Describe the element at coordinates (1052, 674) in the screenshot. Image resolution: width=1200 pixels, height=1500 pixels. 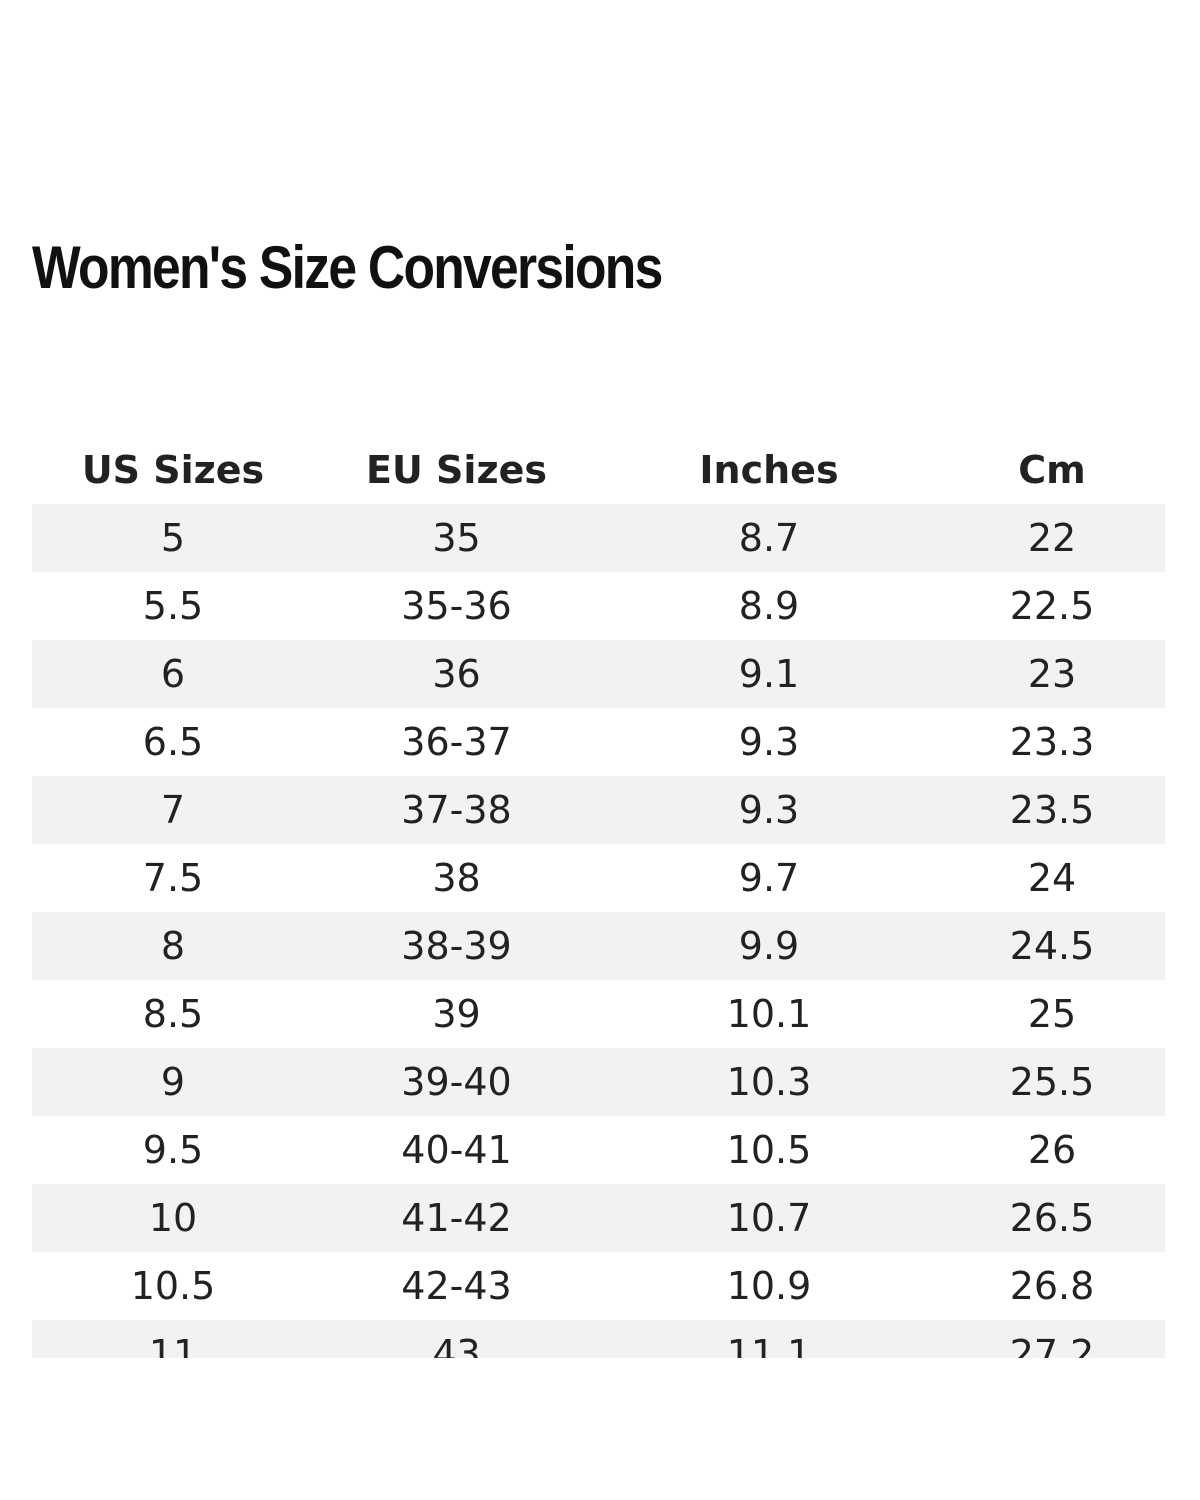
I see `cm-cell: 23` at that location.